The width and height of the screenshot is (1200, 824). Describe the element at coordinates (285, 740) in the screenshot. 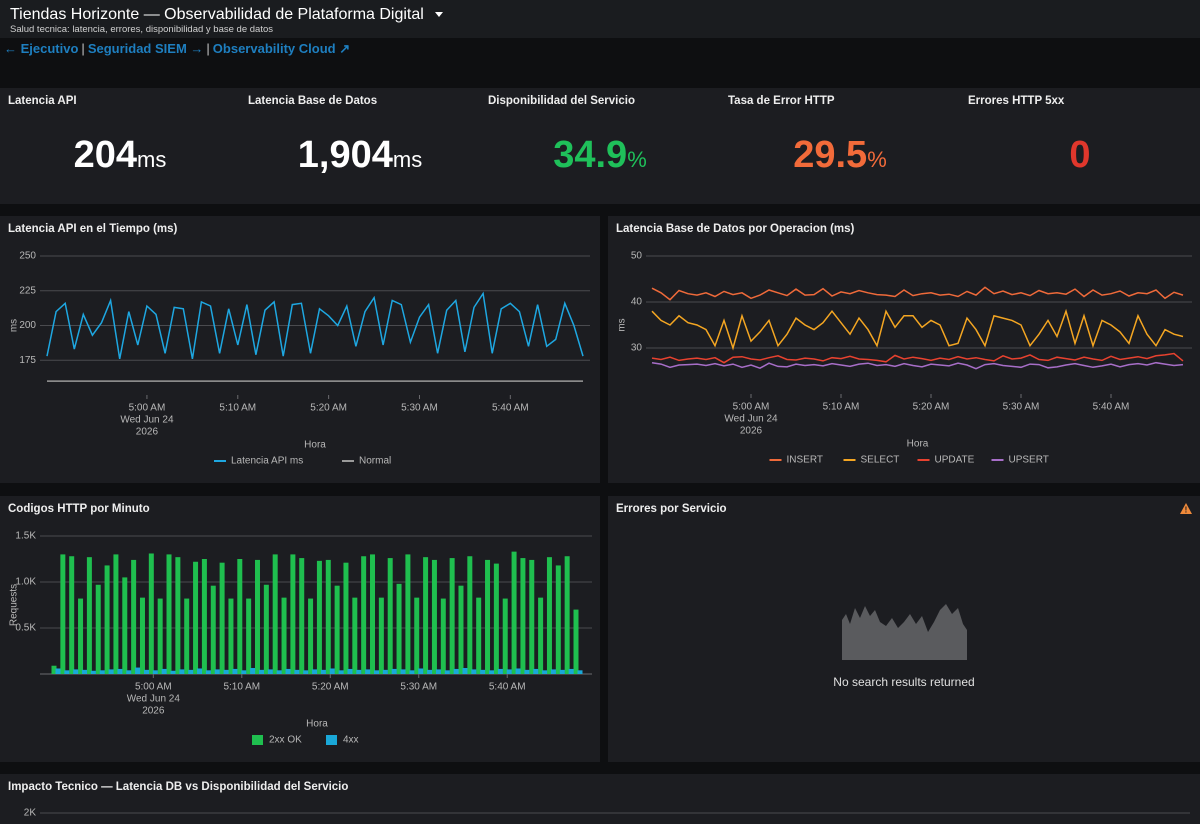

I see `legend-label: 2xx OK` at that location.